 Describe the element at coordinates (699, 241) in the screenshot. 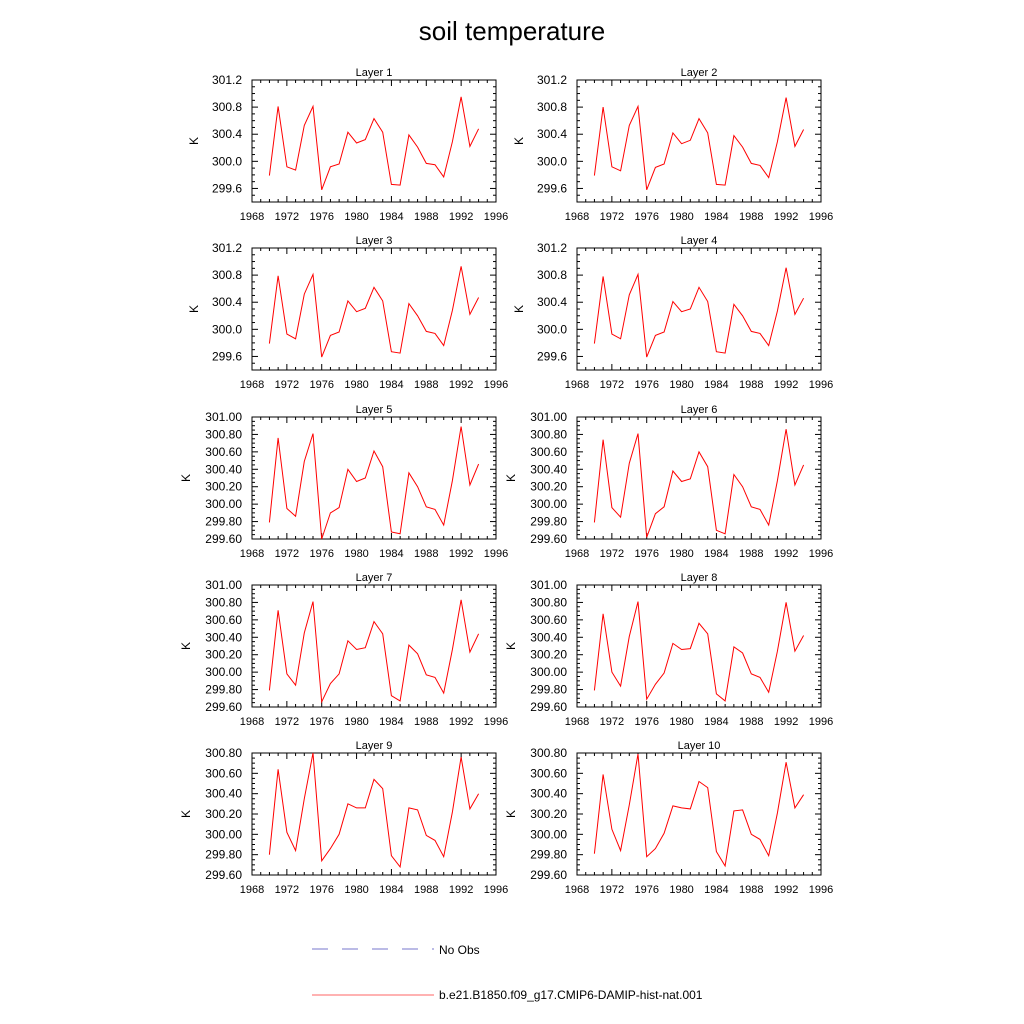

I see `panel-title: Layer 4` at that location.